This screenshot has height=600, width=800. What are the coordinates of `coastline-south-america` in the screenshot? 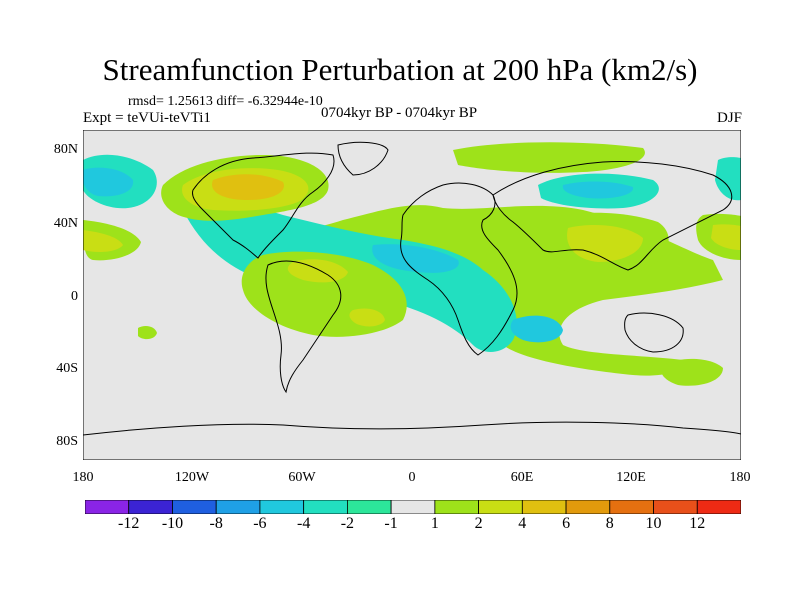 It's located at (303, 327).